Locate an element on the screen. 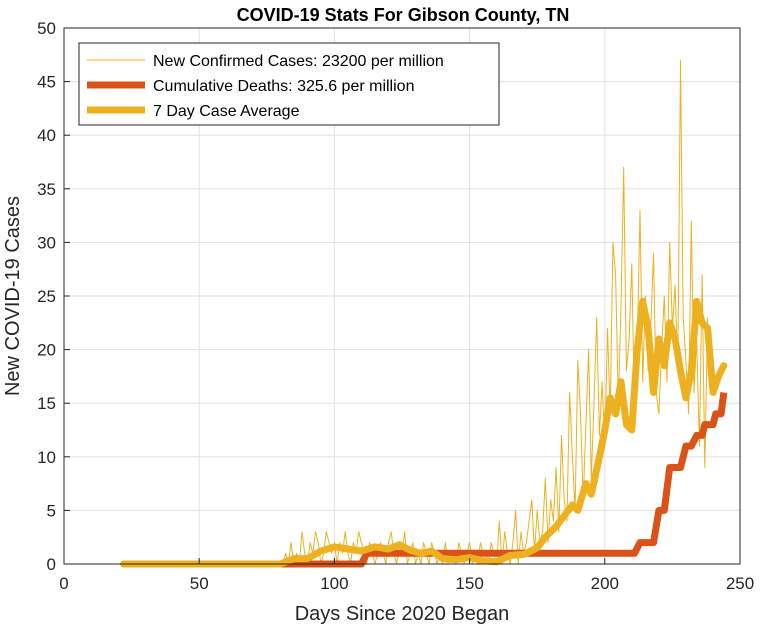 Image resolution: width=761 pixels, height=630 pixels. legend-entry-deaths: Cumulative Deaths: 325.6 per million is located at coordinates (283, 86).